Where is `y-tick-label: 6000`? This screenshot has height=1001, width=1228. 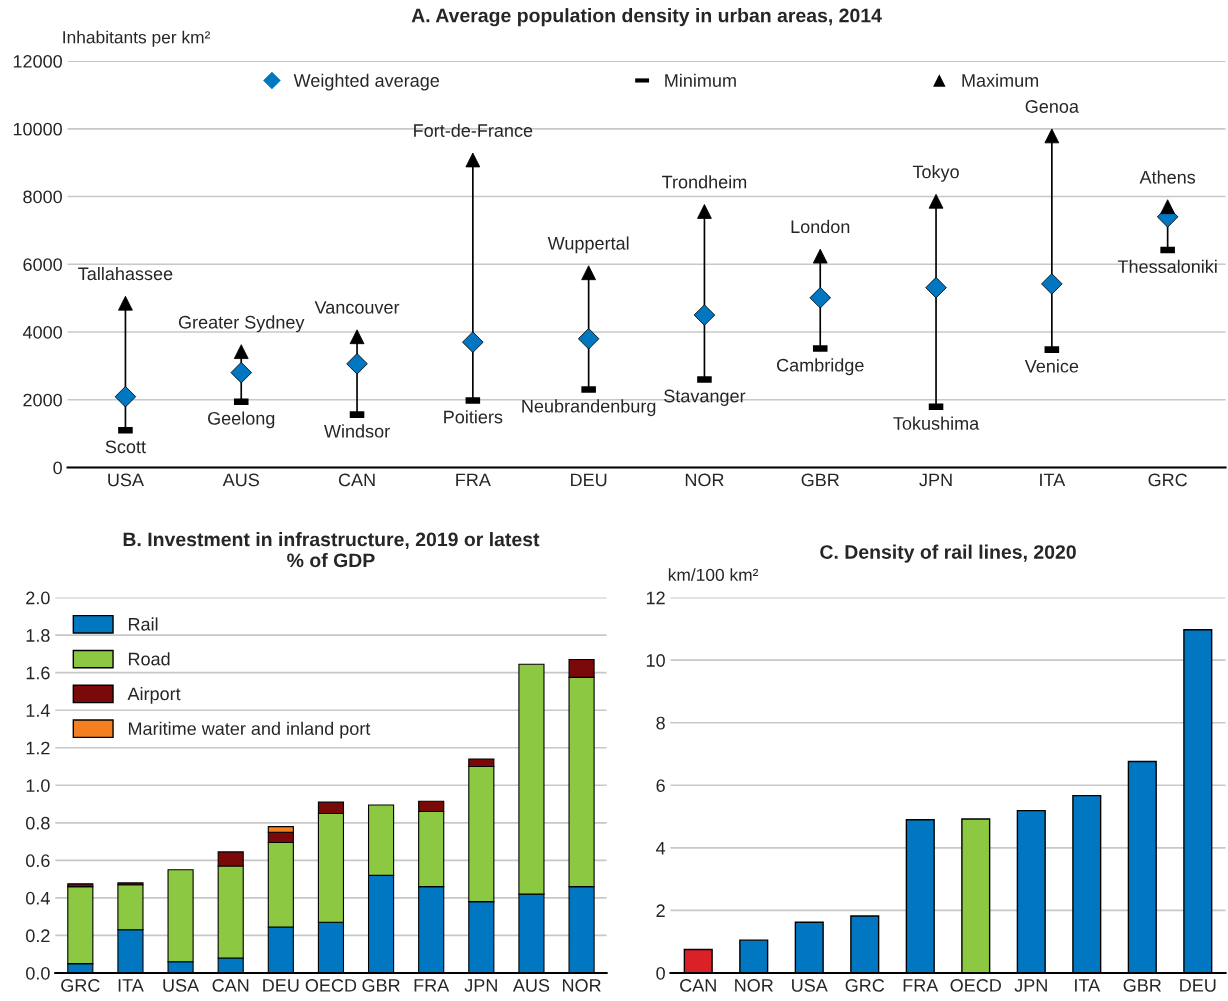 y-tick-label: 6000 is located at coordinates (42, 264).